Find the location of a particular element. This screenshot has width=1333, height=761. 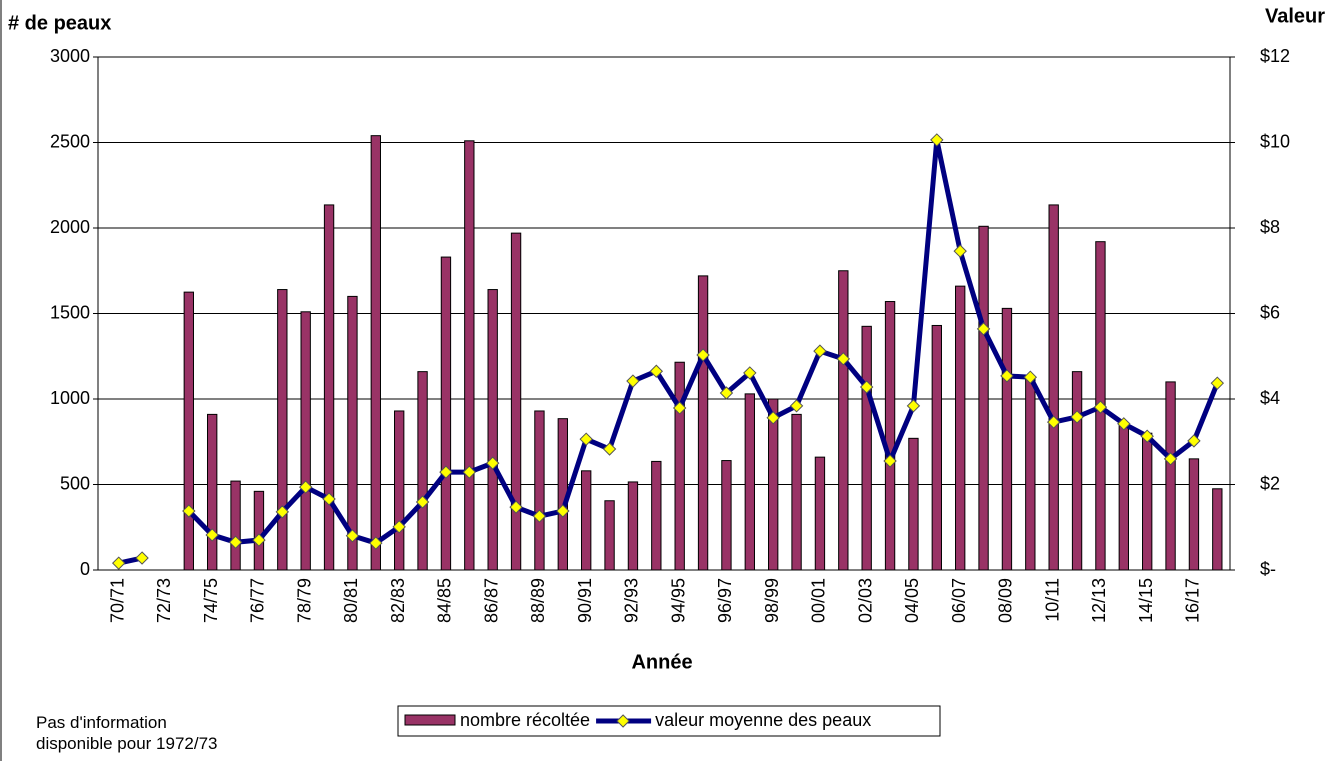

x-tick-label: 84/85 is located at coordinates (445, 600).